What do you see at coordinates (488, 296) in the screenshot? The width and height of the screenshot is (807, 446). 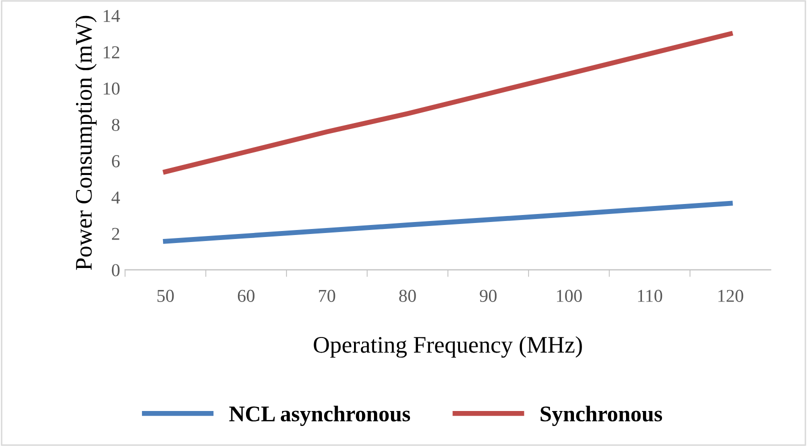 I see `x-tick-label: 90` at bounding box center [488, 296].